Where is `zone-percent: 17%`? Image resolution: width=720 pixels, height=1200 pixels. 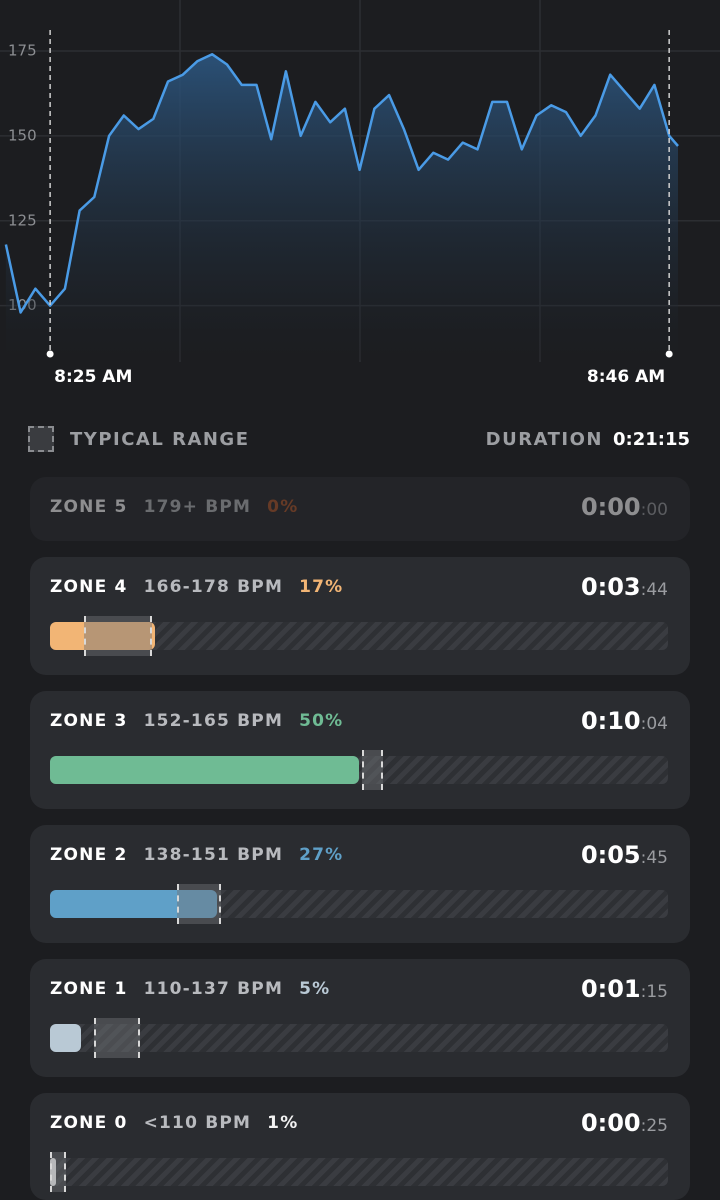 zone-percent: 17% is located at coordinates (321, 587).